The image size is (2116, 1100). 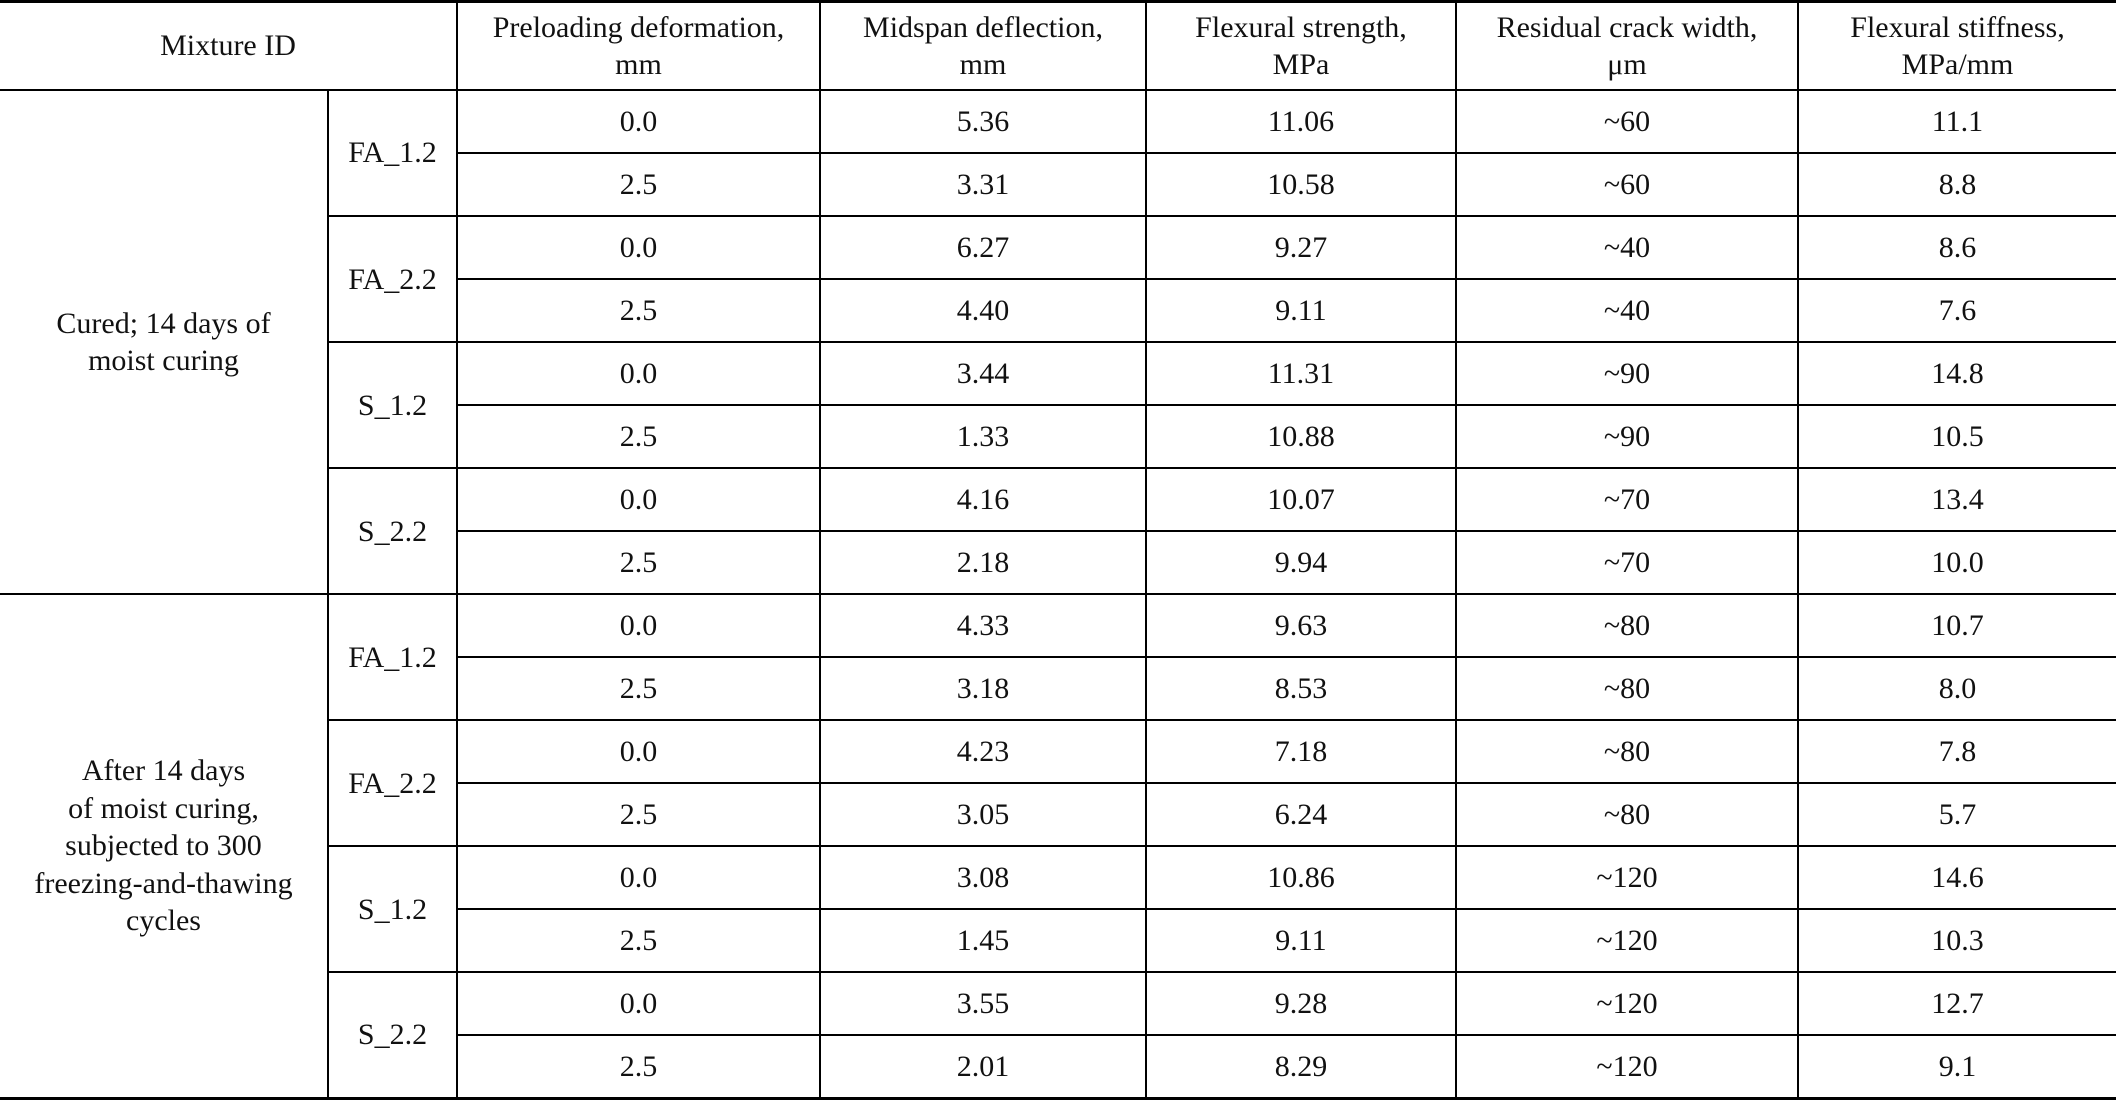 What do you see at coordinates (229, 46) in the screenshot?
I see `header-mixture-id: Mixture ID` at bounding box center [229, 46].